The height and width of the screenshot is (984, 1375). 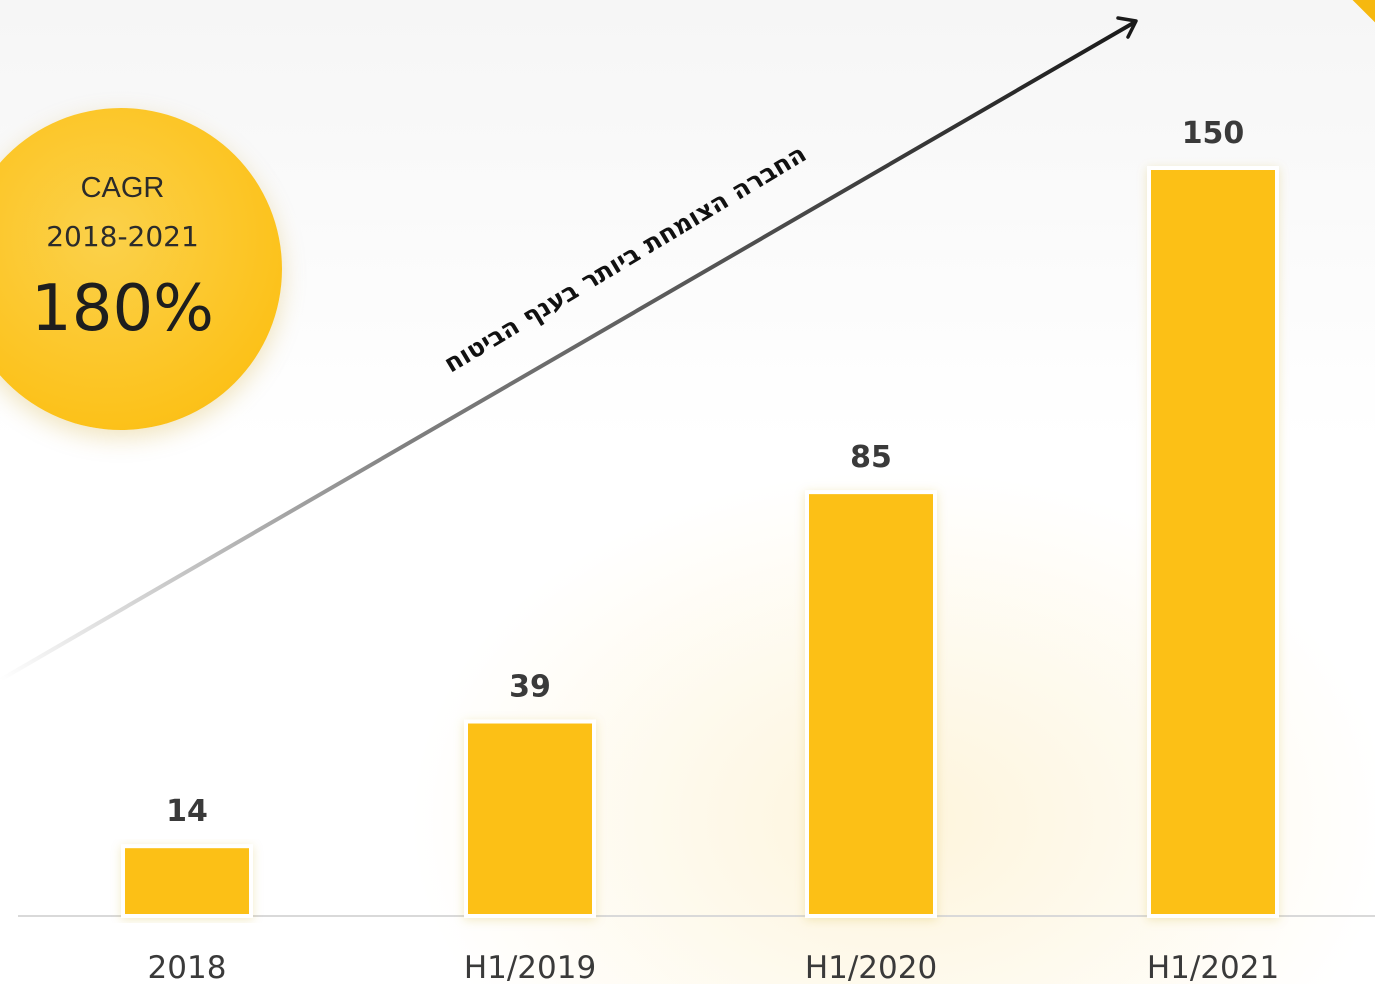 What do you see at coordinates (1213, 542) in the screenshot?
I see `bar-h1-2021` at bounding box center [1213, 542].